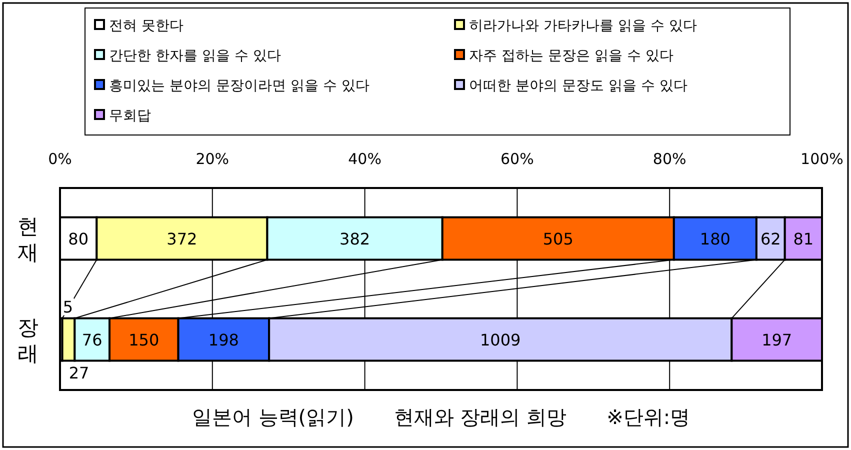  What do you see at coordinates (777, 340) in the screenshot?
I see `data-label: 197` at bounding box center [777, 340].